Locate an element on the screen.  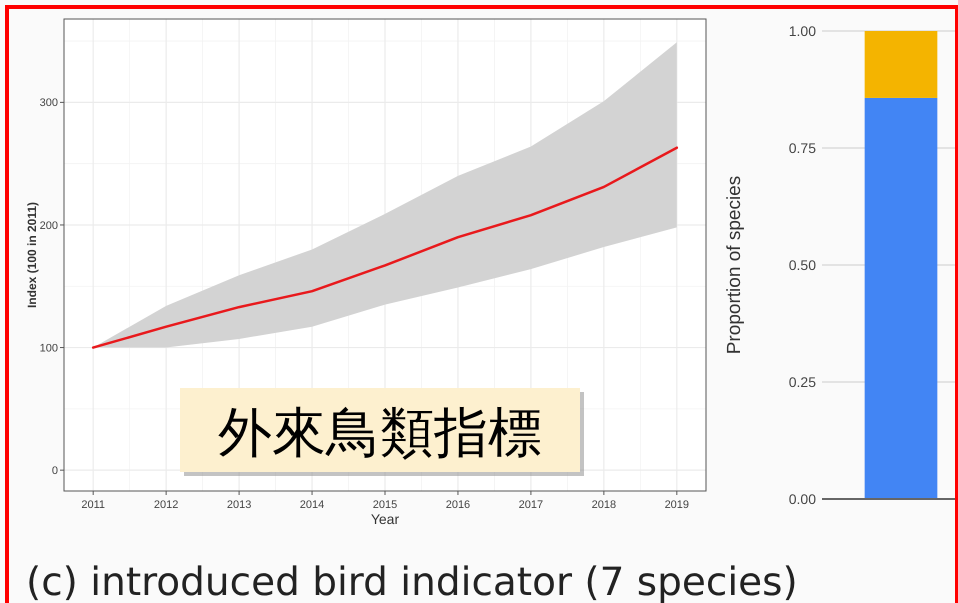
x-tick-label: 2012 is located at coordinates (166, 505).